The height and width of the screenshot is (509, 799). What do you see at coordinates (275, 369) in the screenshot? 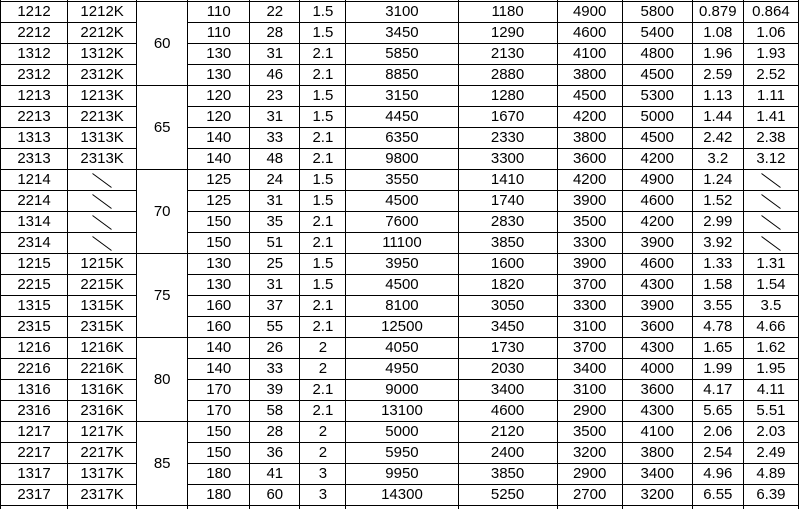
I see `cell-width: 33` at bounding box center [275, 369].